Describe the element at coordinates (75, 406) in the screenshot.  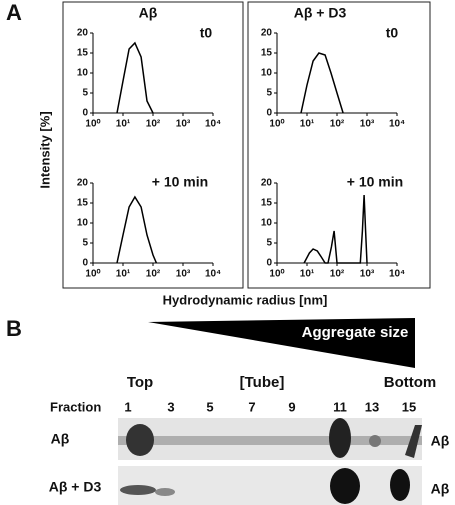
I see `fraction-label: Fraction` at that location.